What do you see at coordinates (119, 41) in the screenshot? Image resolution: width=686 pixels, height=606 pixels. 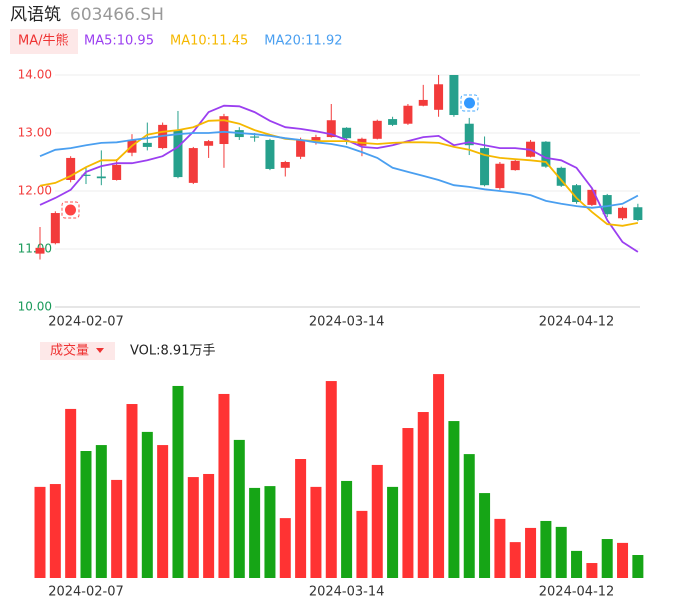 I see `legend-entry: MA5:10.95` at bounding box center [119, 41].